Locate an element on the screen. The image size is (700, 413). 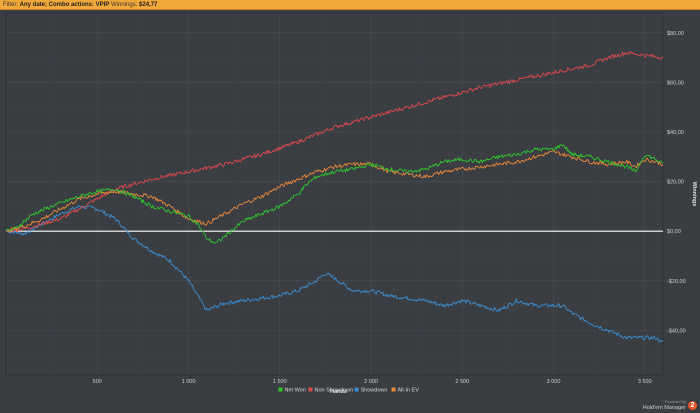
x-tick-label: 500 is located at coordinates (97, 382).